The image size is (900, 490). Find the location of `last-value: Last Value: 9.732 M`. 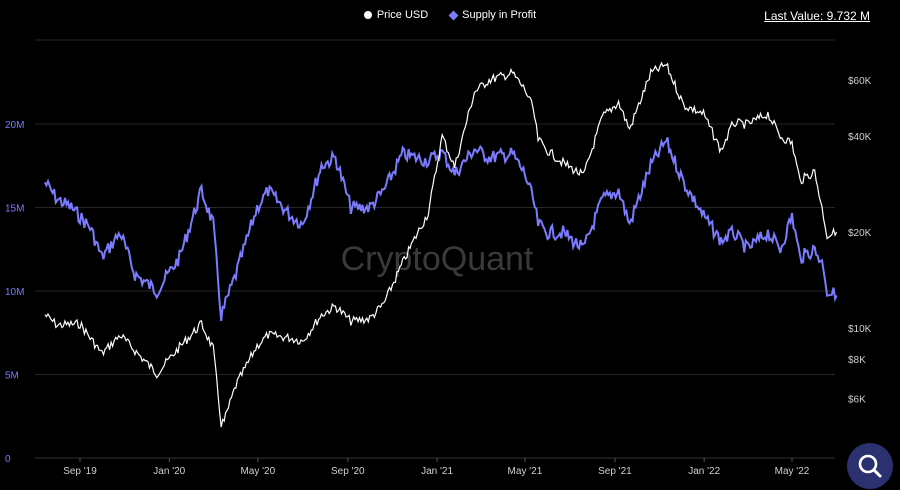

last-value: Last Value: 9.732 M is located at coordinates (817, 16).